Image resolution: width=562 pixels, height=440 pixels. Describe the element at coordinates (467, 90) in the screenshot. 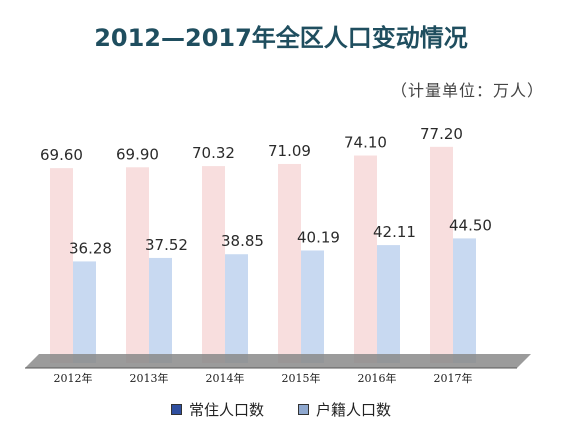

I see `unit-note: （计量单位：万人）` at that location.